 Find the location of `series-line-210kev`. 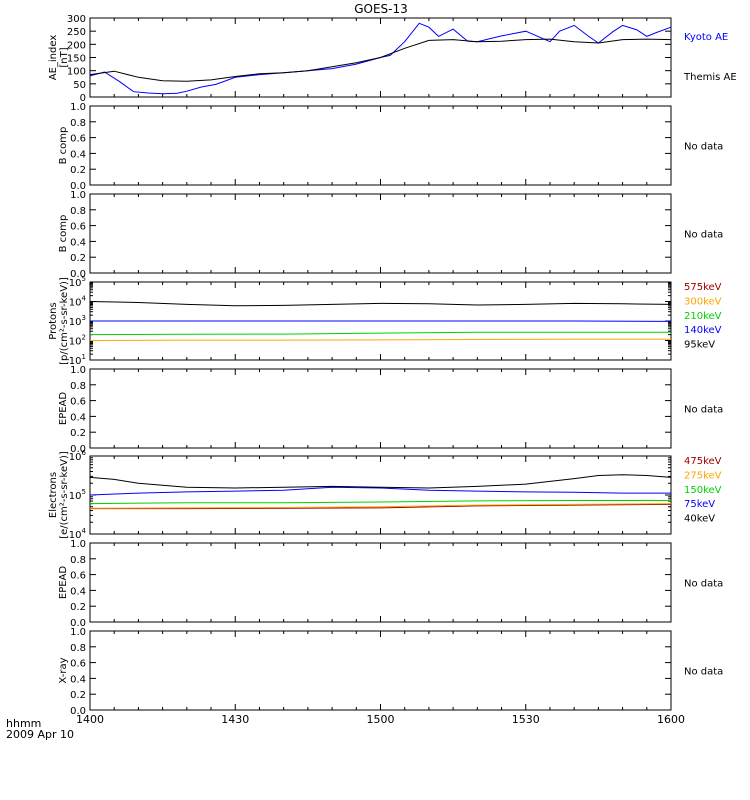

series-line-210kev is located at coordinates (380, 333).